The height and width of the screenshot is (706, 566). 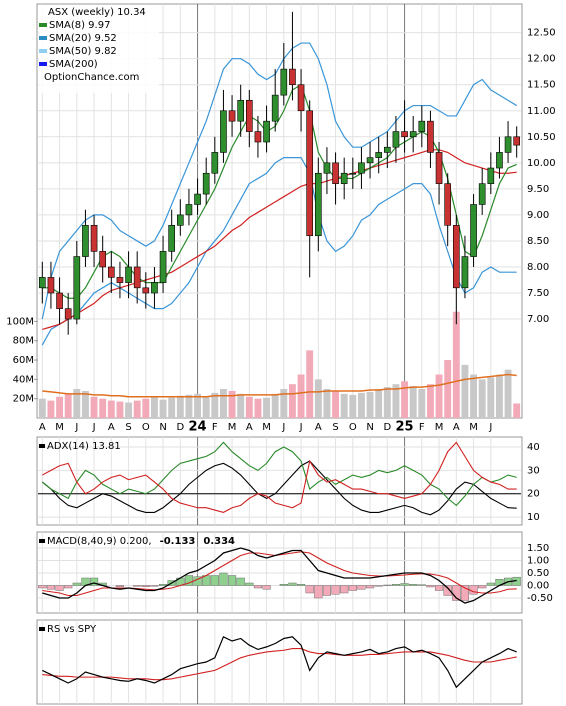 I want to click on macd-line, so click(x=279, y=575).